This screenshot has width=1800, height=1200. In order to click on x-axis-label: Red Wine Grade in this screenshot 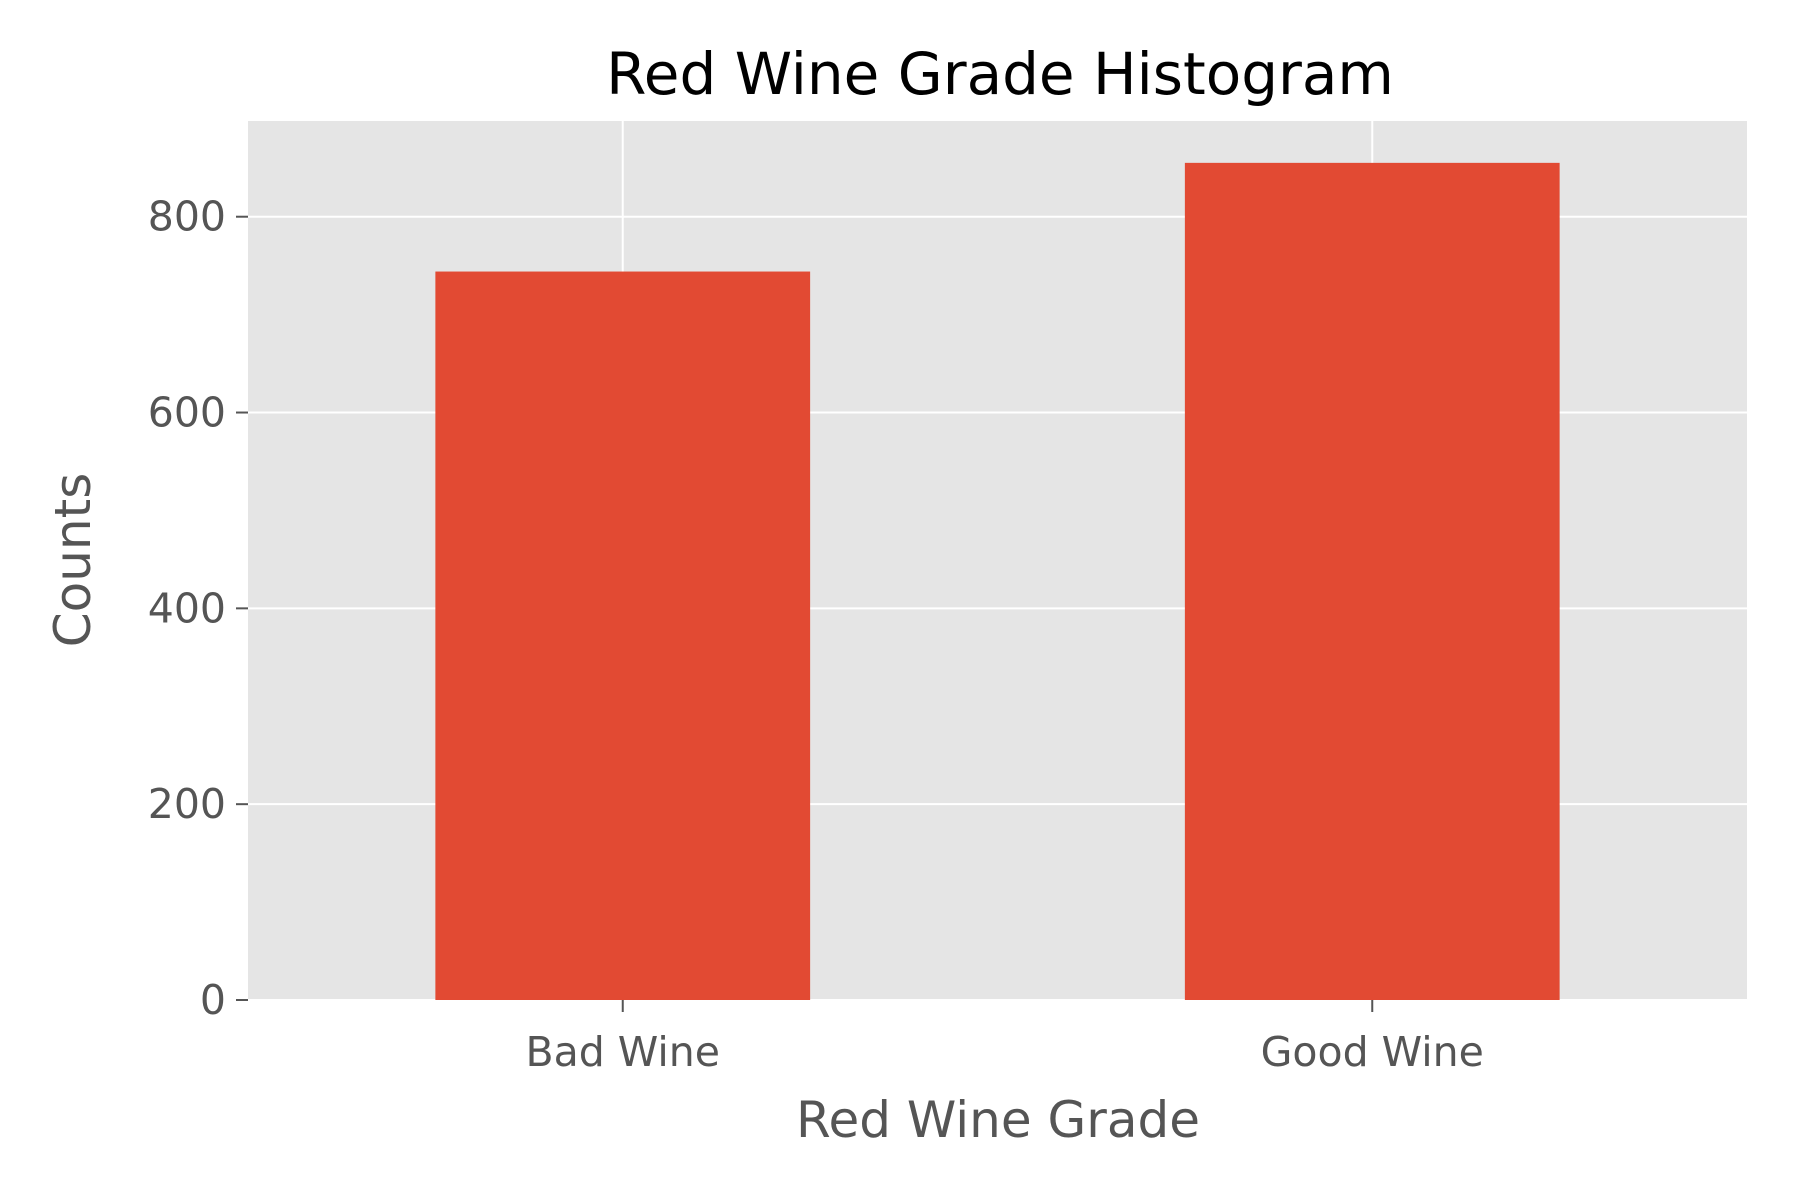, I will do `click(998, 1120)`.